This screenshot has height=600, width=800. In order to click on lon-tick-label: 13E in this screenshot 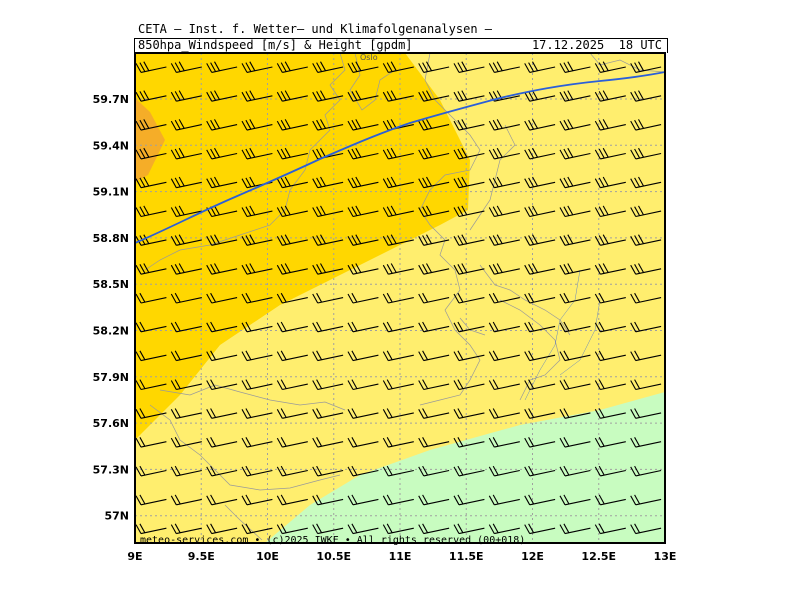, I will do `click(665, 556)`.